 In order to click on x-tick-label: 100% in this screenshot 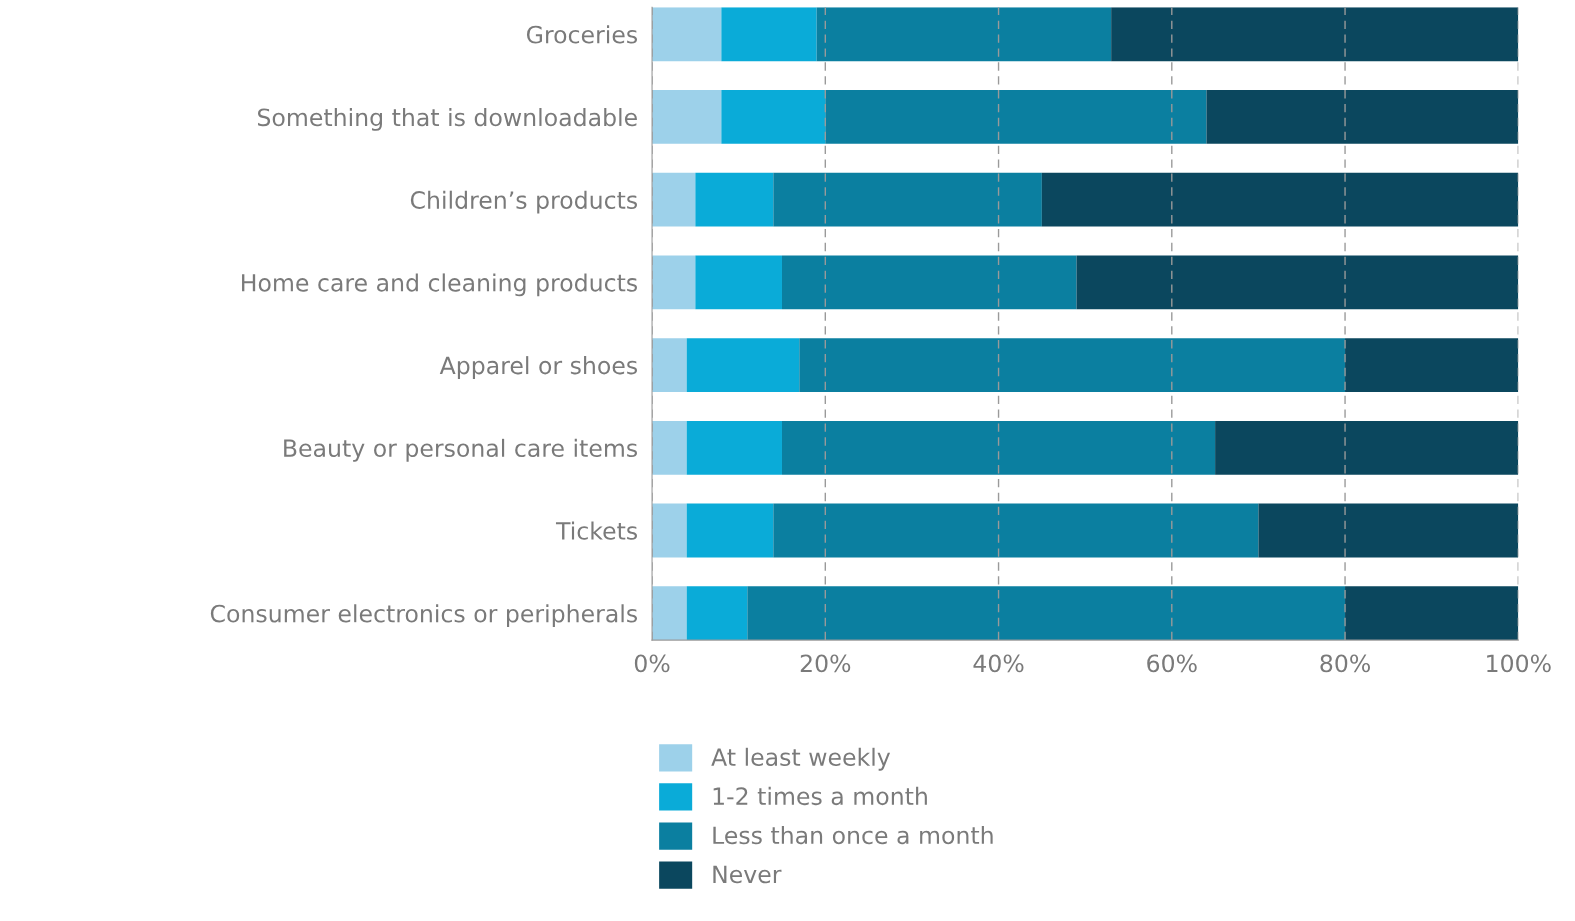, I will do `click(1519, 663)`.